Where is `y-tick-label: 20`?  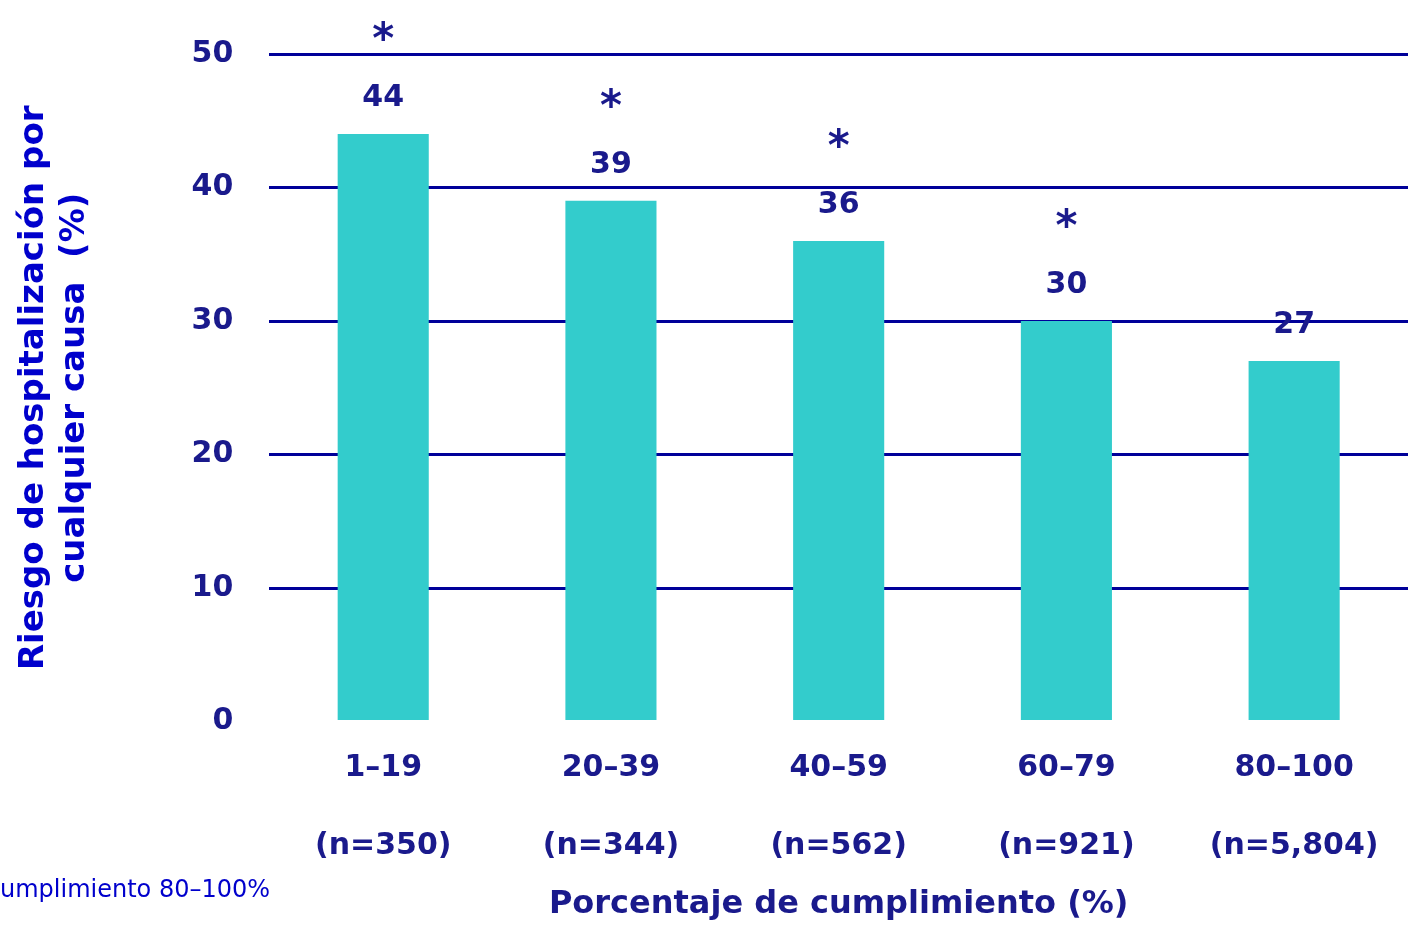
y-tick-label: 20 is located at coordinates (212, 452).